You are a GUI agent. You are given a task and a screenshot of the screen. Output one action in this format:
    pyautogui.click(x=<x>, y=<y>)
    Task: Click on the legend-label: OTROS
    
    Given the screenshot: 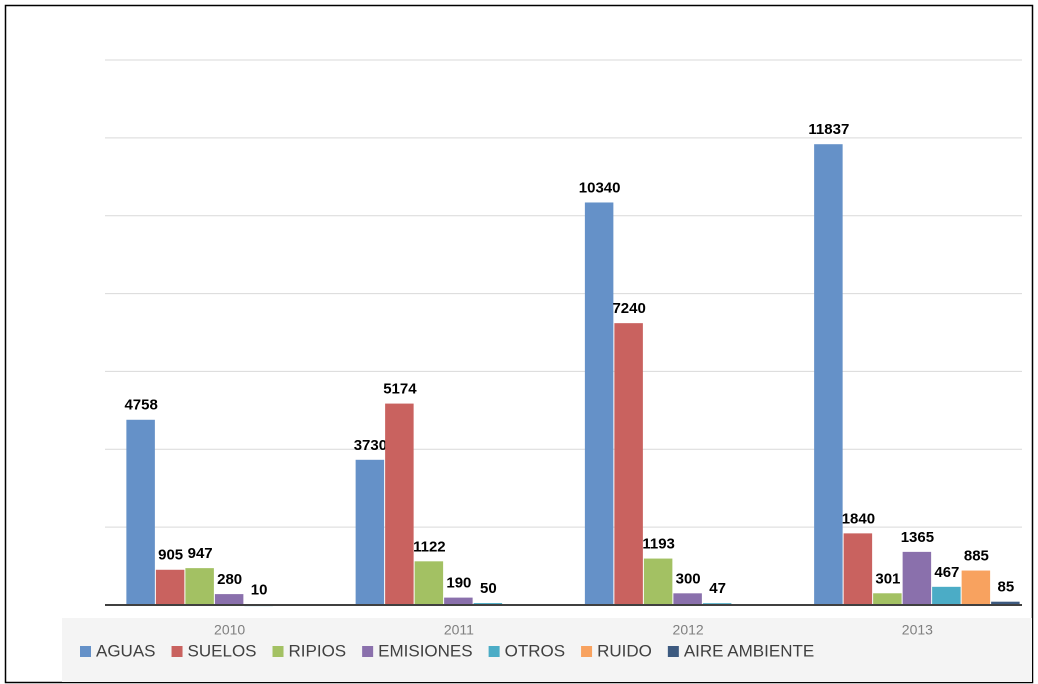 What is the action you would take?
    pyautogui.click(x=535, y=650)
    